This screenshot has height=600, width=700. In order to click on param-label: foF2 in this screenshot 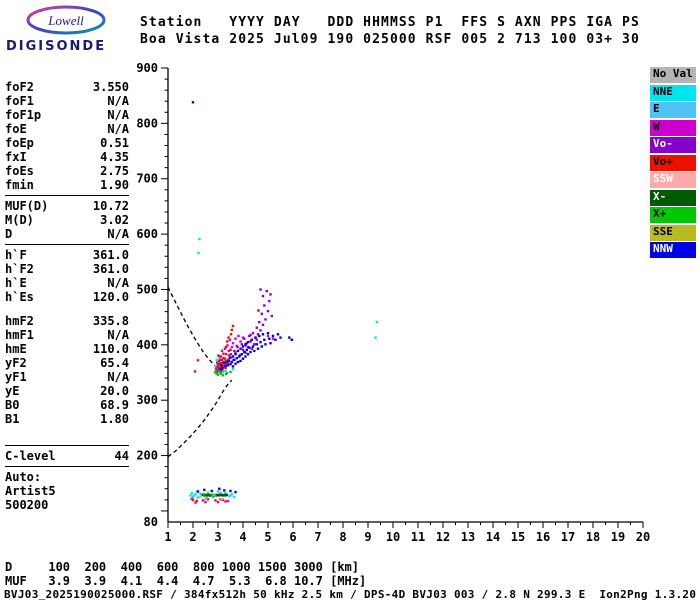, I will do `click(19, 87)`.